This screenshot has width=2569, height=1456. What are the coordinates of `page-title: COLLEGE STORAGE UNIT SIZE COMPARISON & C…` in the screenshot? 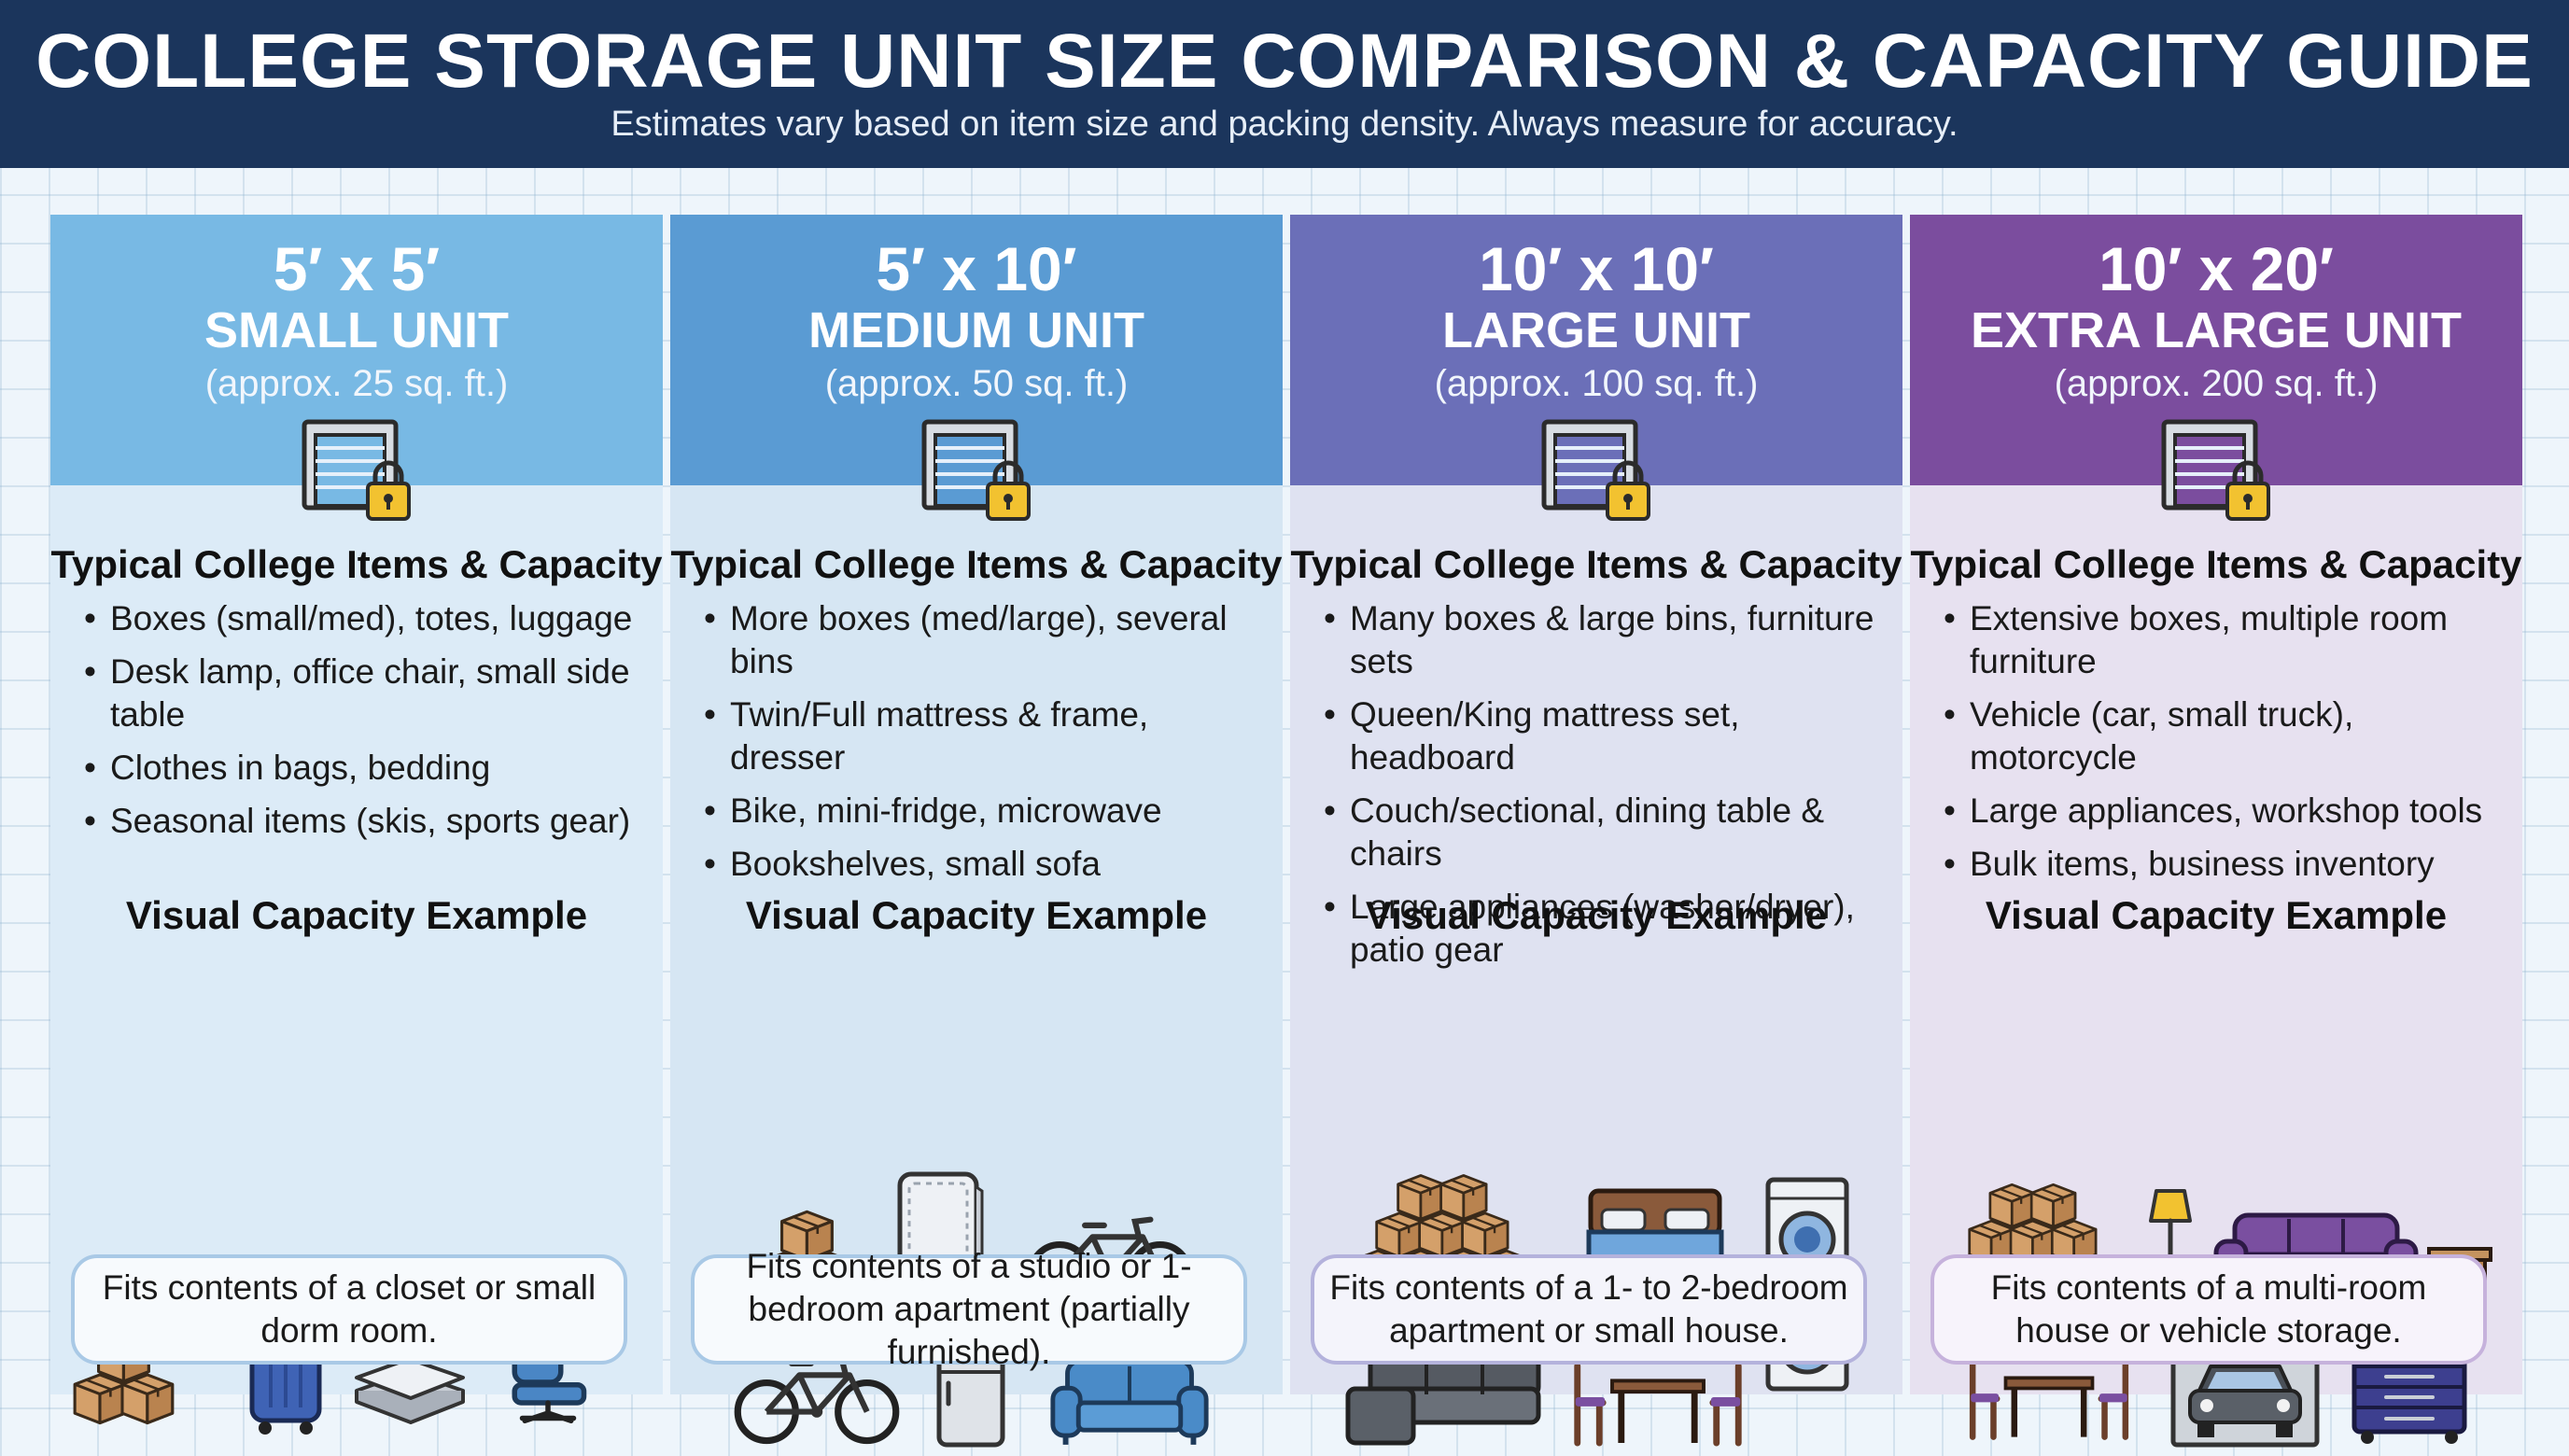 It's located at (1284, 61).